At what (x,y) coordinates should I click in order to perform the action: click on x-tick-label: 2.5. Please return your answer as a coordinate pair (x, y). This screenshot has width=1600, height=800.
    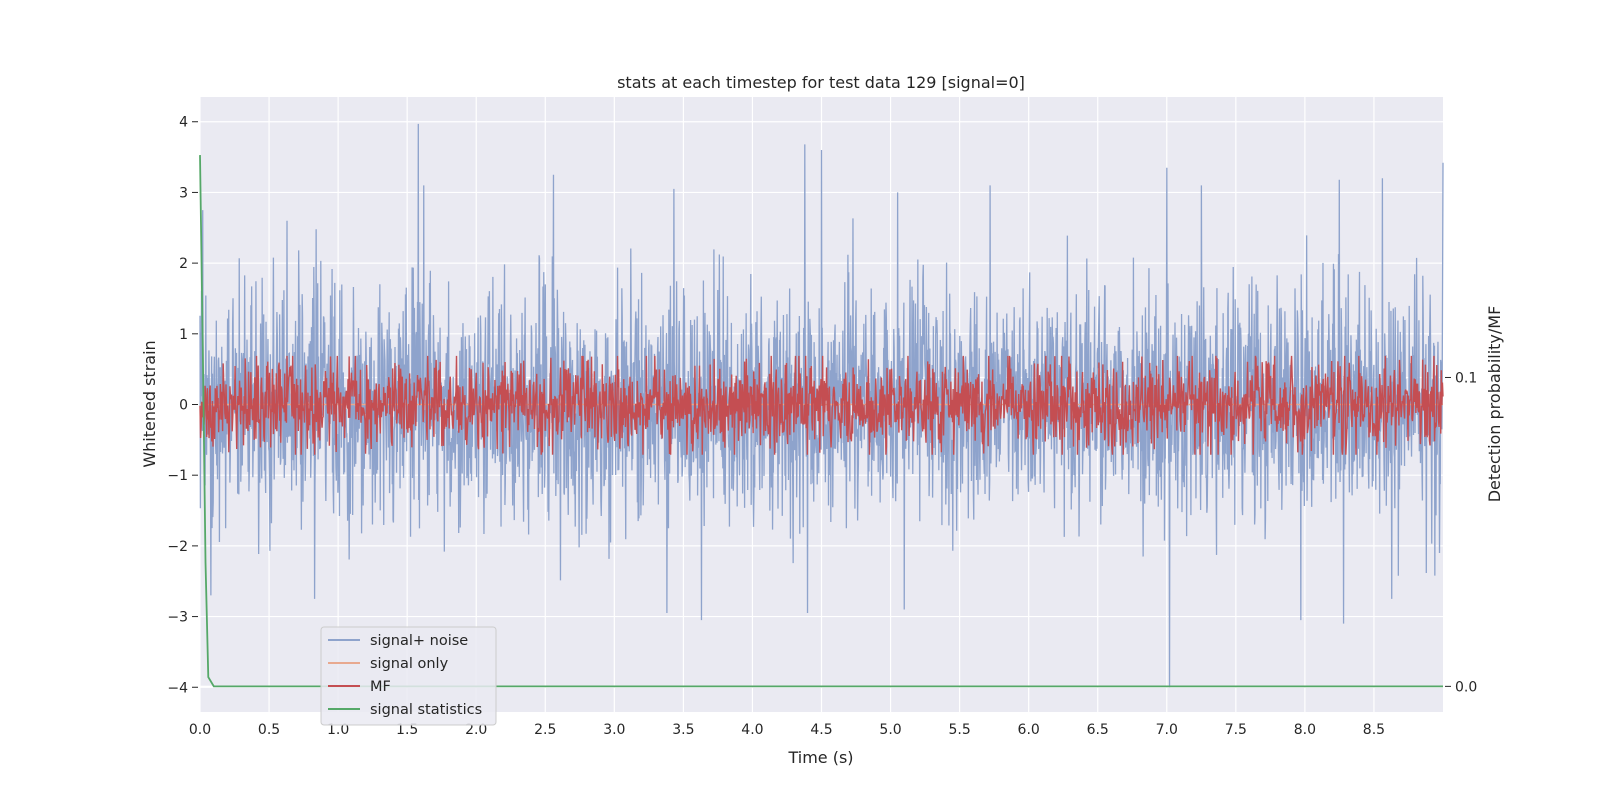
    Looking at the image, I should click on (545, 730).